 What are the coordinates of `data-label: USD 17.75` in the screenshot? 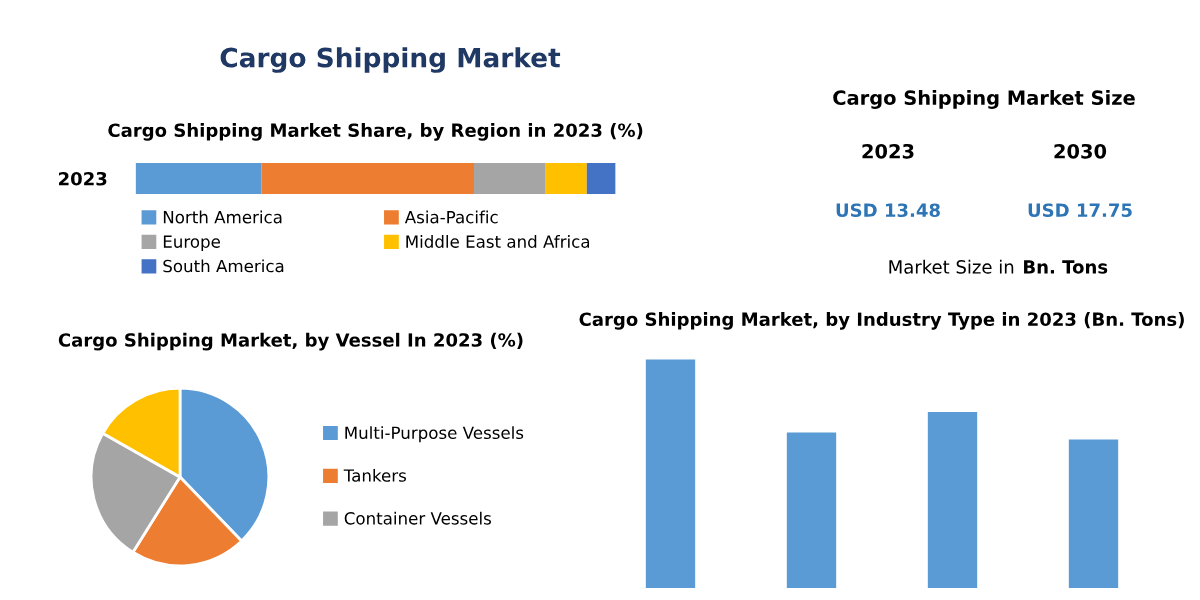 It's located at (1080, 210).